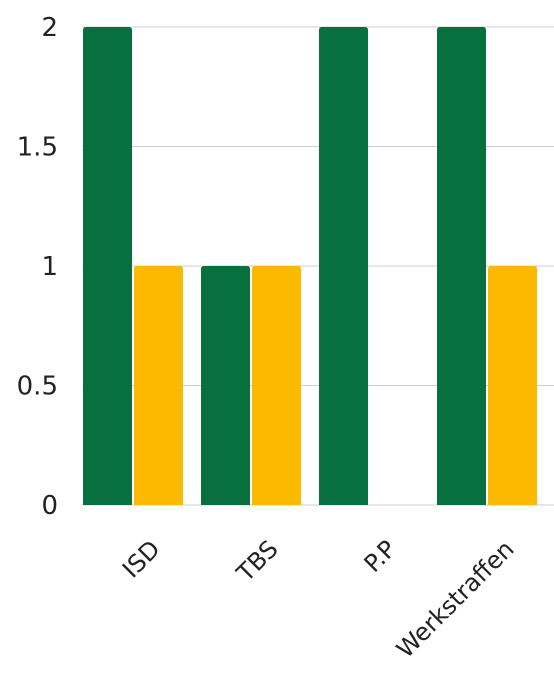  Describe the element at coordinates (380, 556) in the screenshot. I see `x-category-label: P.P` at that location.